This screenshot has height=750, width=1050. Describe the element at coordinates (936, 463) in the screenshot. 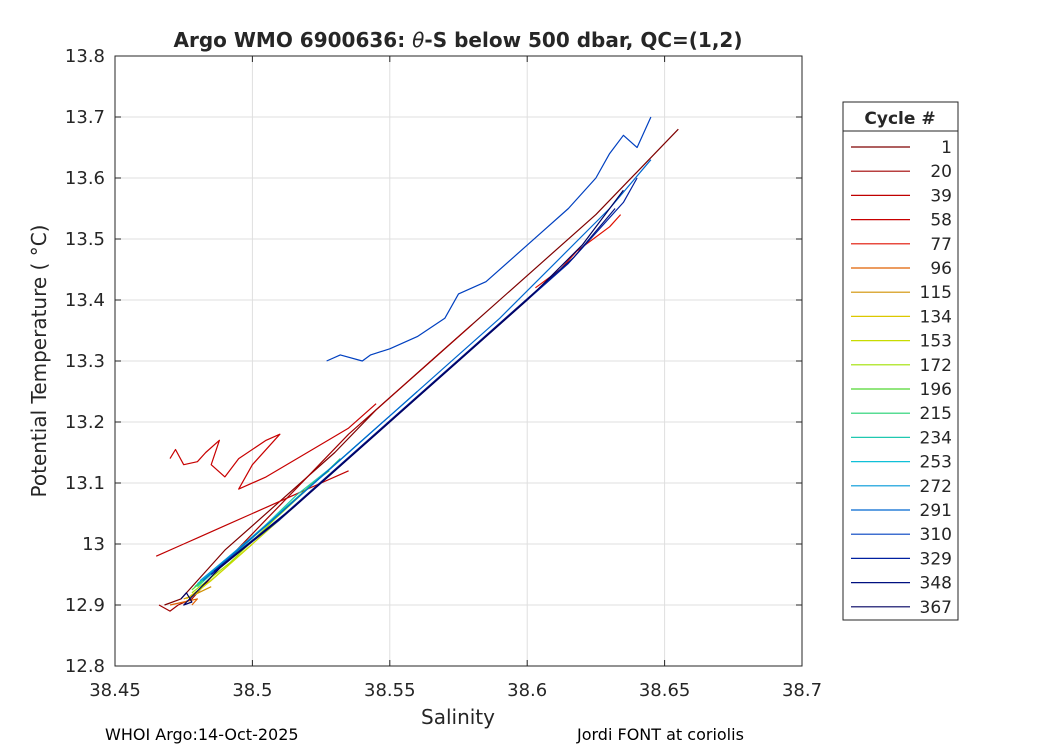

I see `legend-label-253: 253` at that location.